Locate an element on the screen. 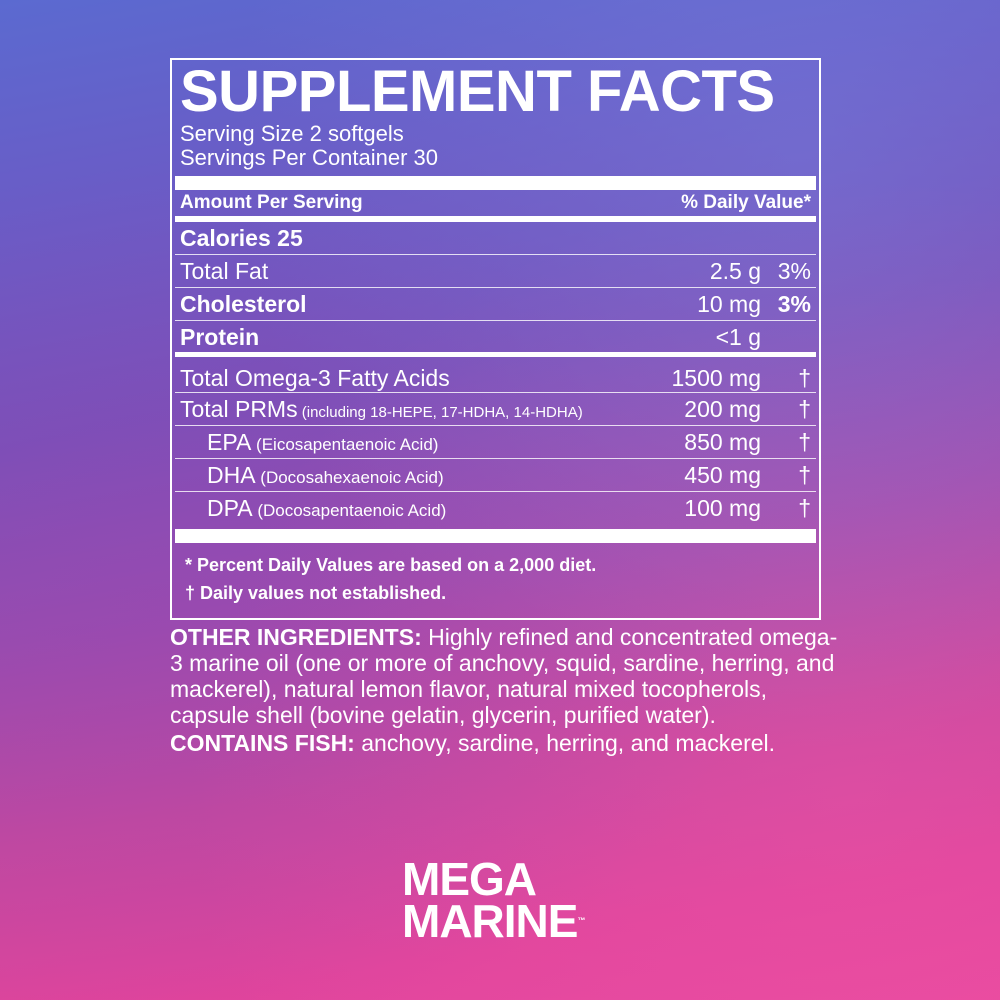  nutrient-row: Protein <1 g is located at coordinates (495, 339).